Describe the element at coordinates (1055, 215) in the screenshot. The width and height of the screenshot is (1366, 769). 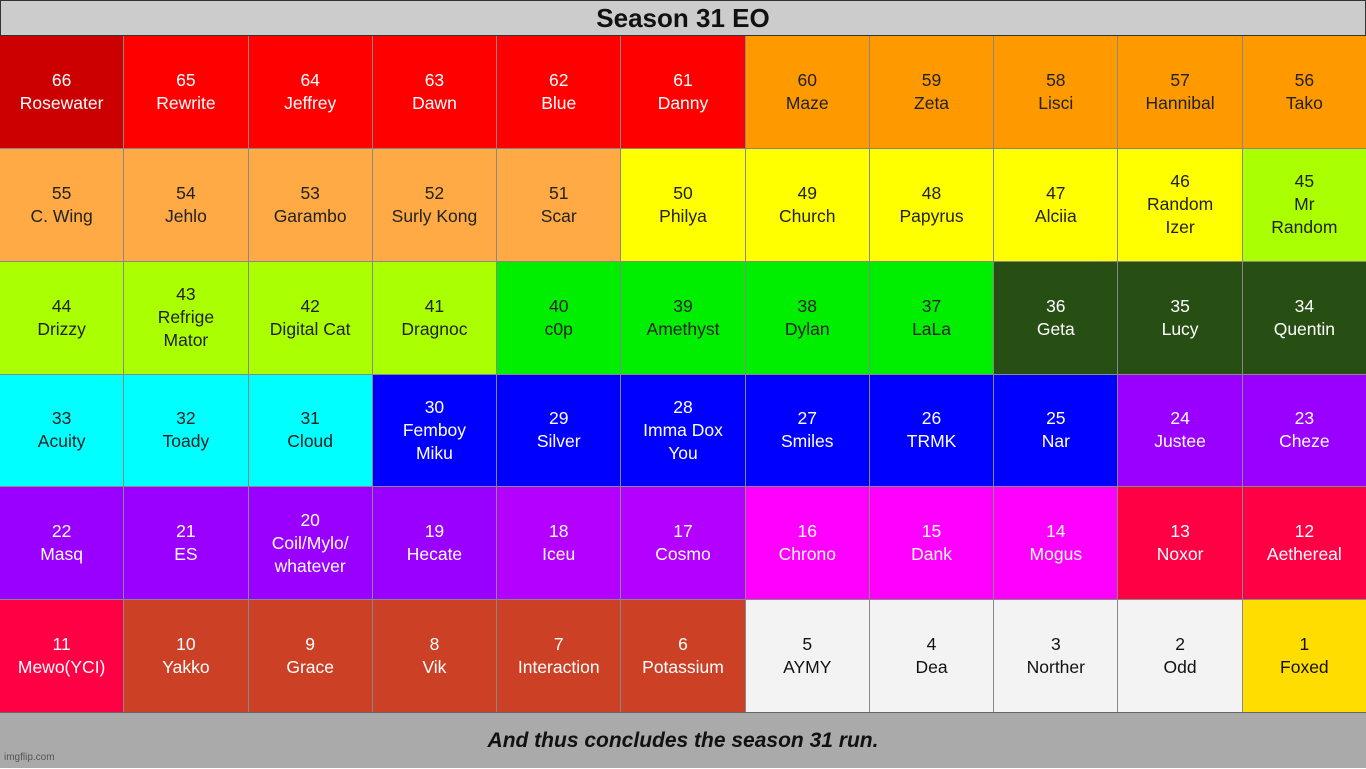
I see `contestant-name: Alciia` at that location.